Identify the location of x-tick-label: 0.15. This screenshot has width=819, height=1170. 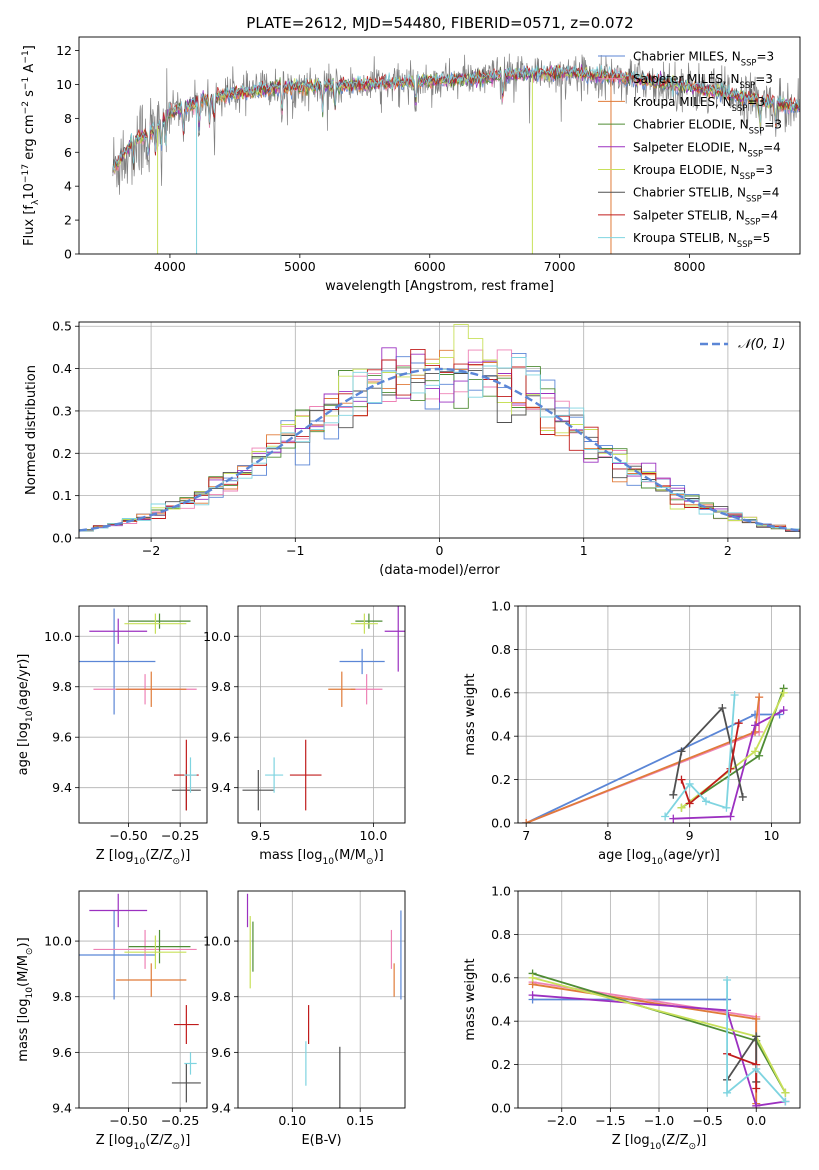
(360, 1120).